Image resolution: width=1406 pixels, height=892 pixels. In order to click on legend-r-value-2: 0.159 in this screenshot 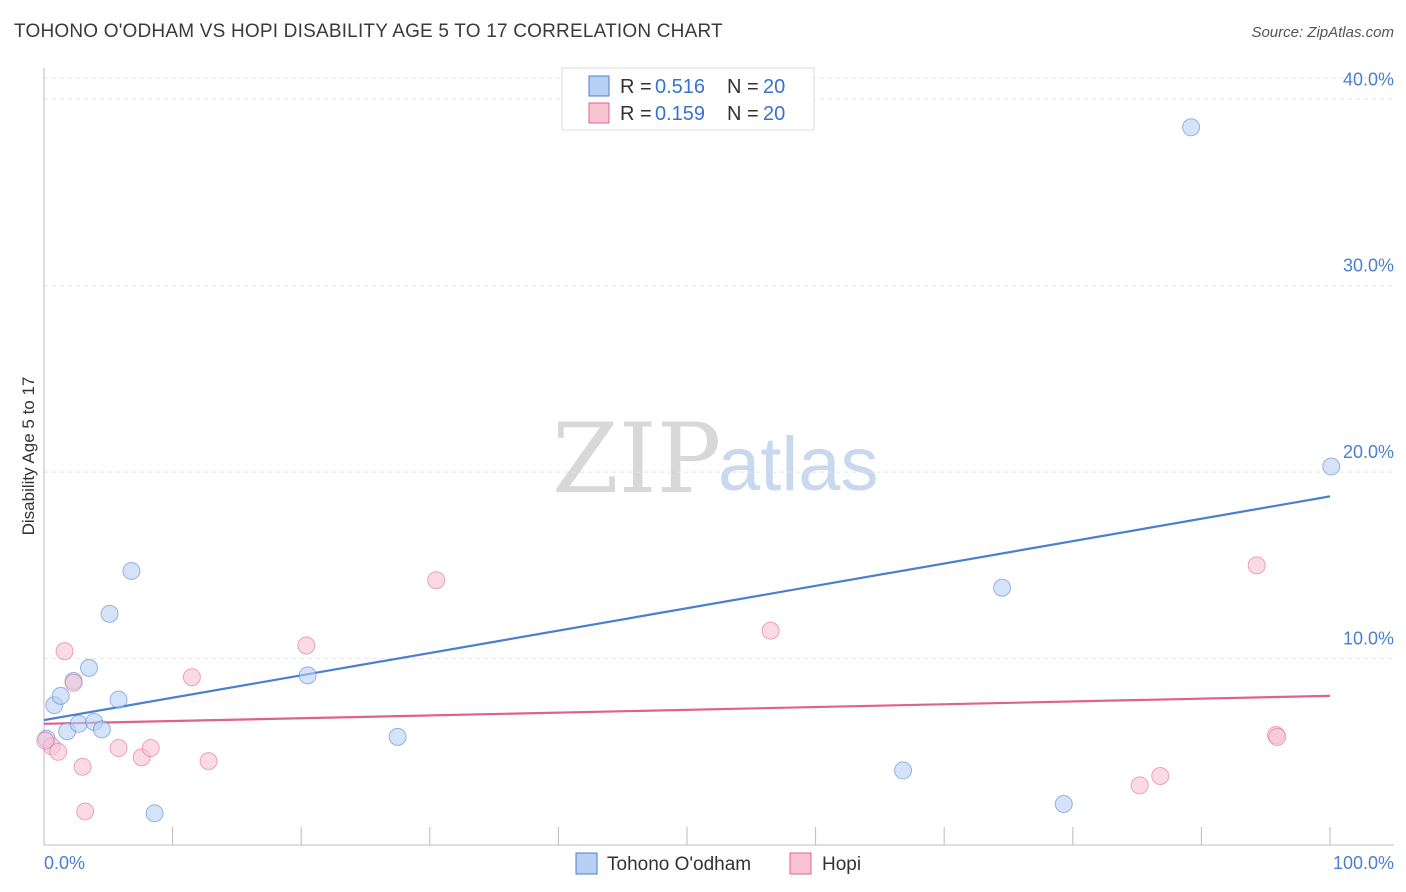, I will do `click(680, 114)`.